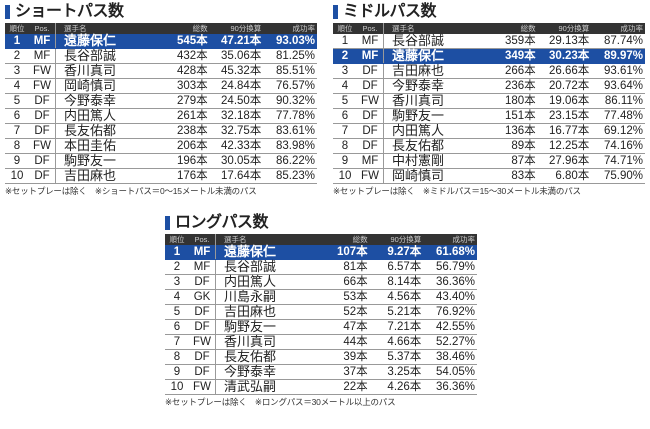 This screenshot has width=650, height=429. I want to click on cell-success-rate: 36.36%, so click(450, 282).